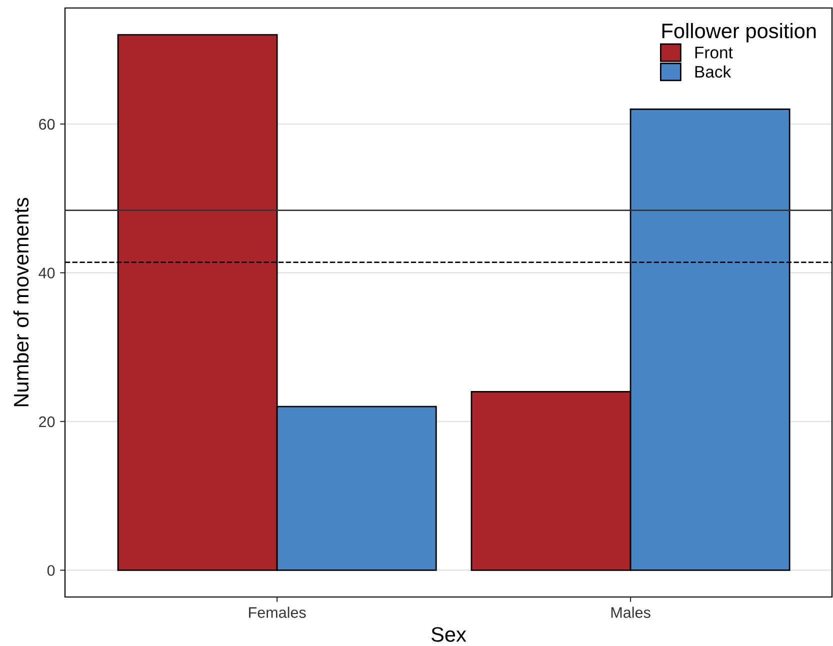 Image resolution: width=833 pixels, height=646 pixels. I want to click on legend-label: Back, so click(713, 71).